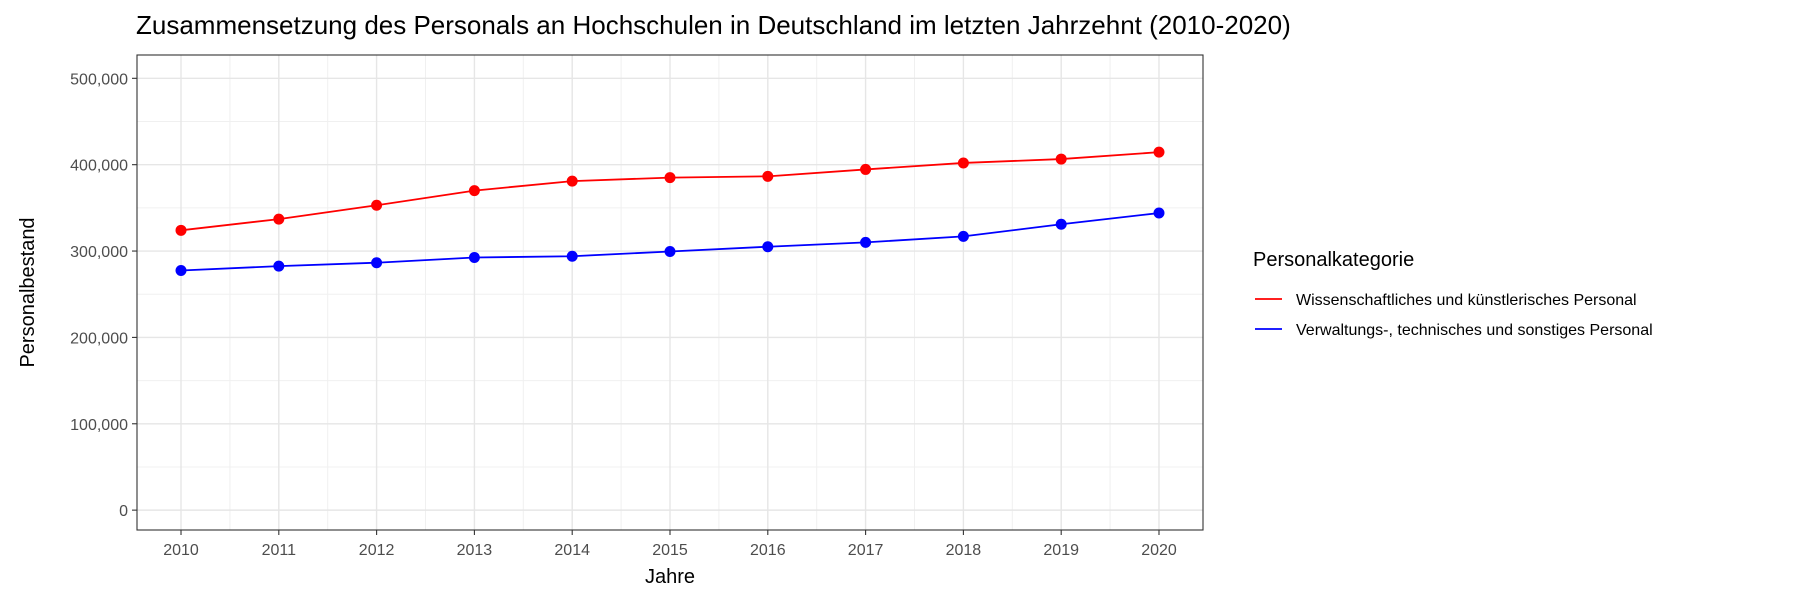  What do you see at coordinates (670, 211) in the screenshot?
I see `series-points` at bounding box center [670, 211].